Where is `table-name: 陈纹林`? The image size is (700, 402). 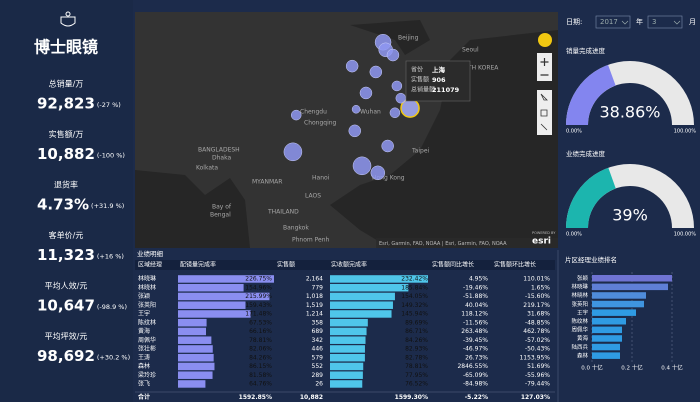
table-name: 陈纹林 is located at coordinates (147, 322).